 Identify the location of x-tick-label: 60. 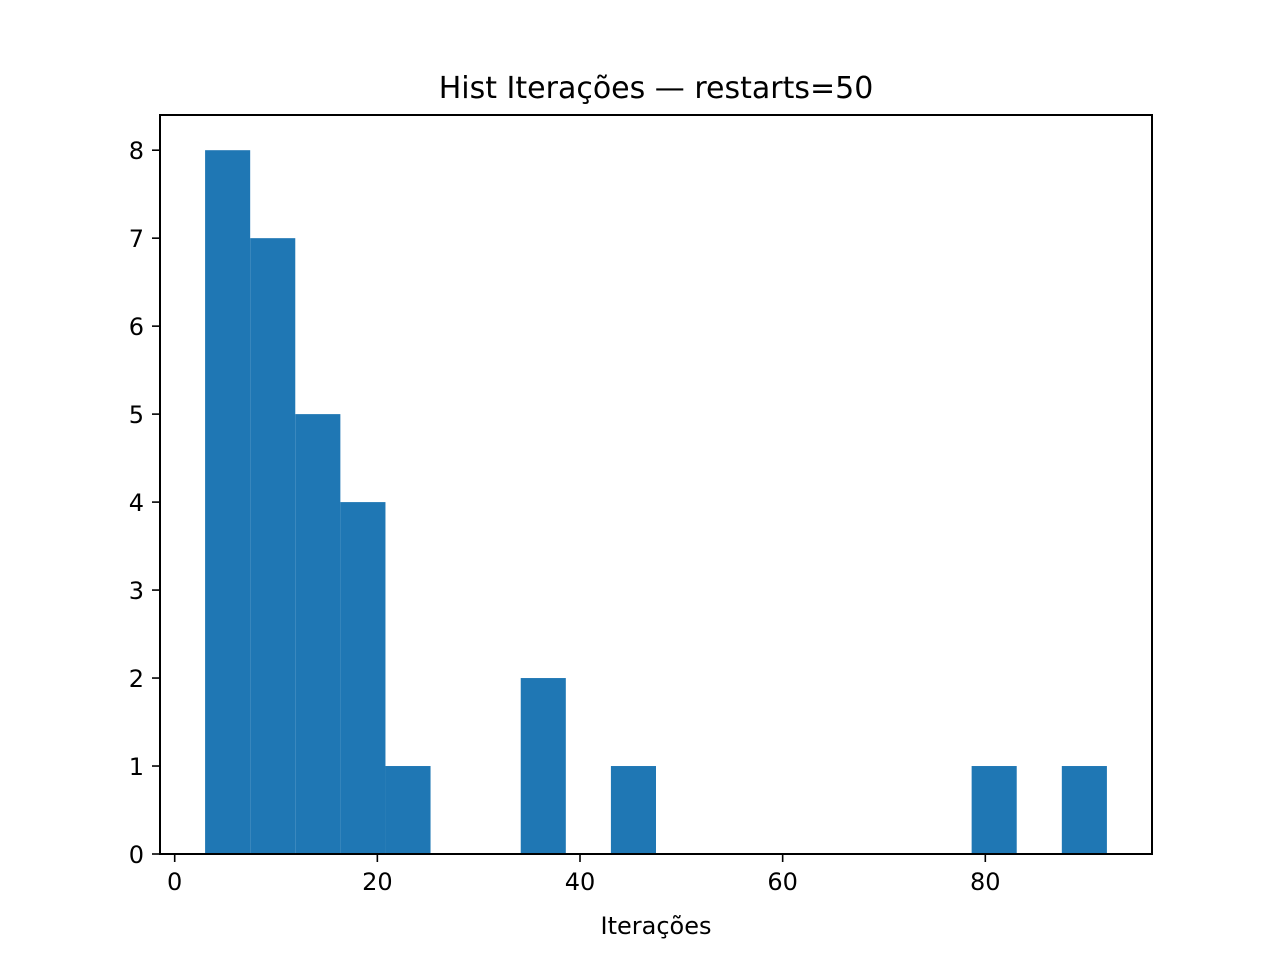
(782, 882).